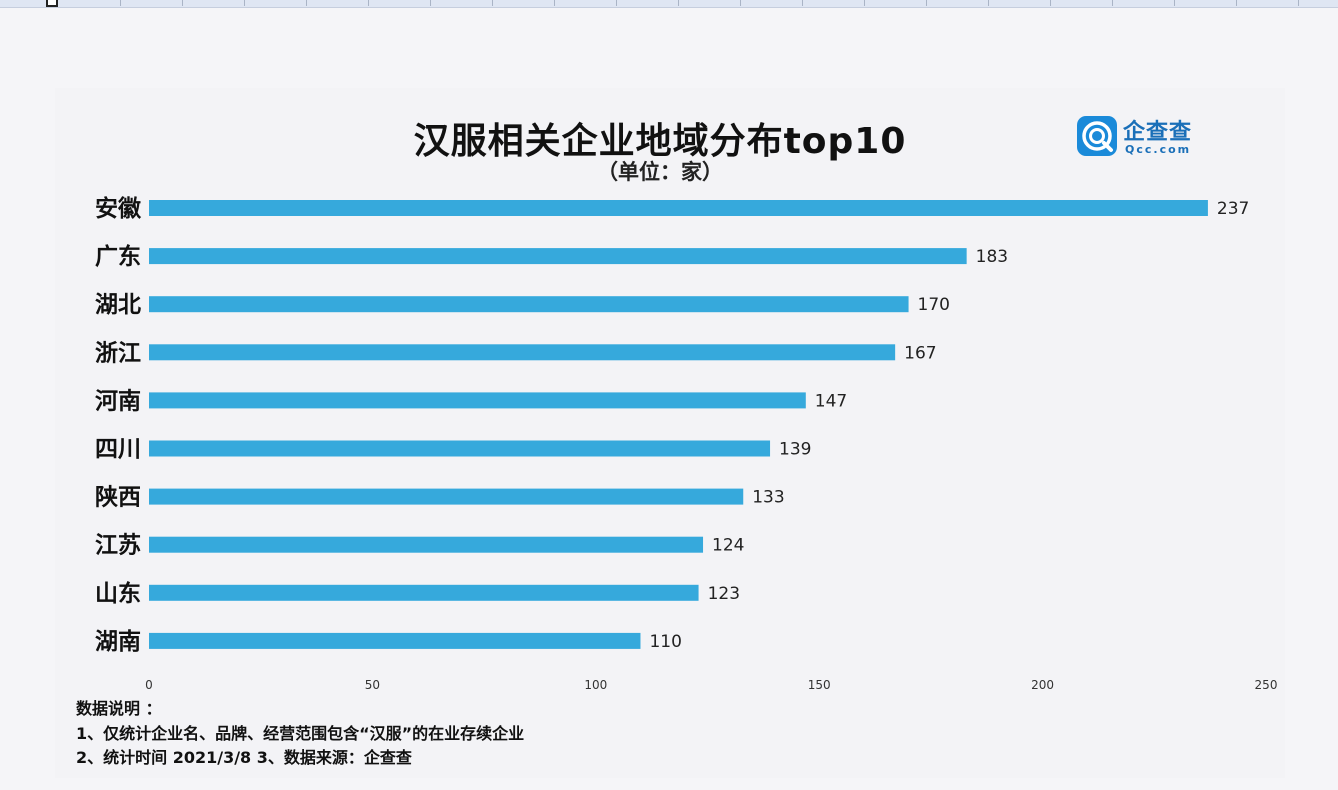 Image resolution: width=1338 pixels, height=790 pixels. I want to click on value-label-2: 170, so click(934, 305).